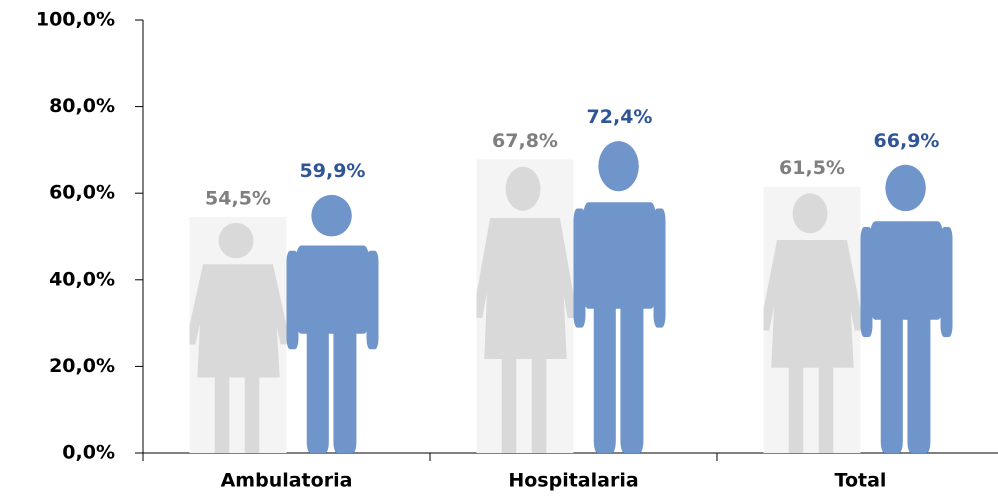 Image resolution: width=998 pixels, height=498 pixels. I want to click on x-tick-label: Hospitalaria, so click(573, 481).